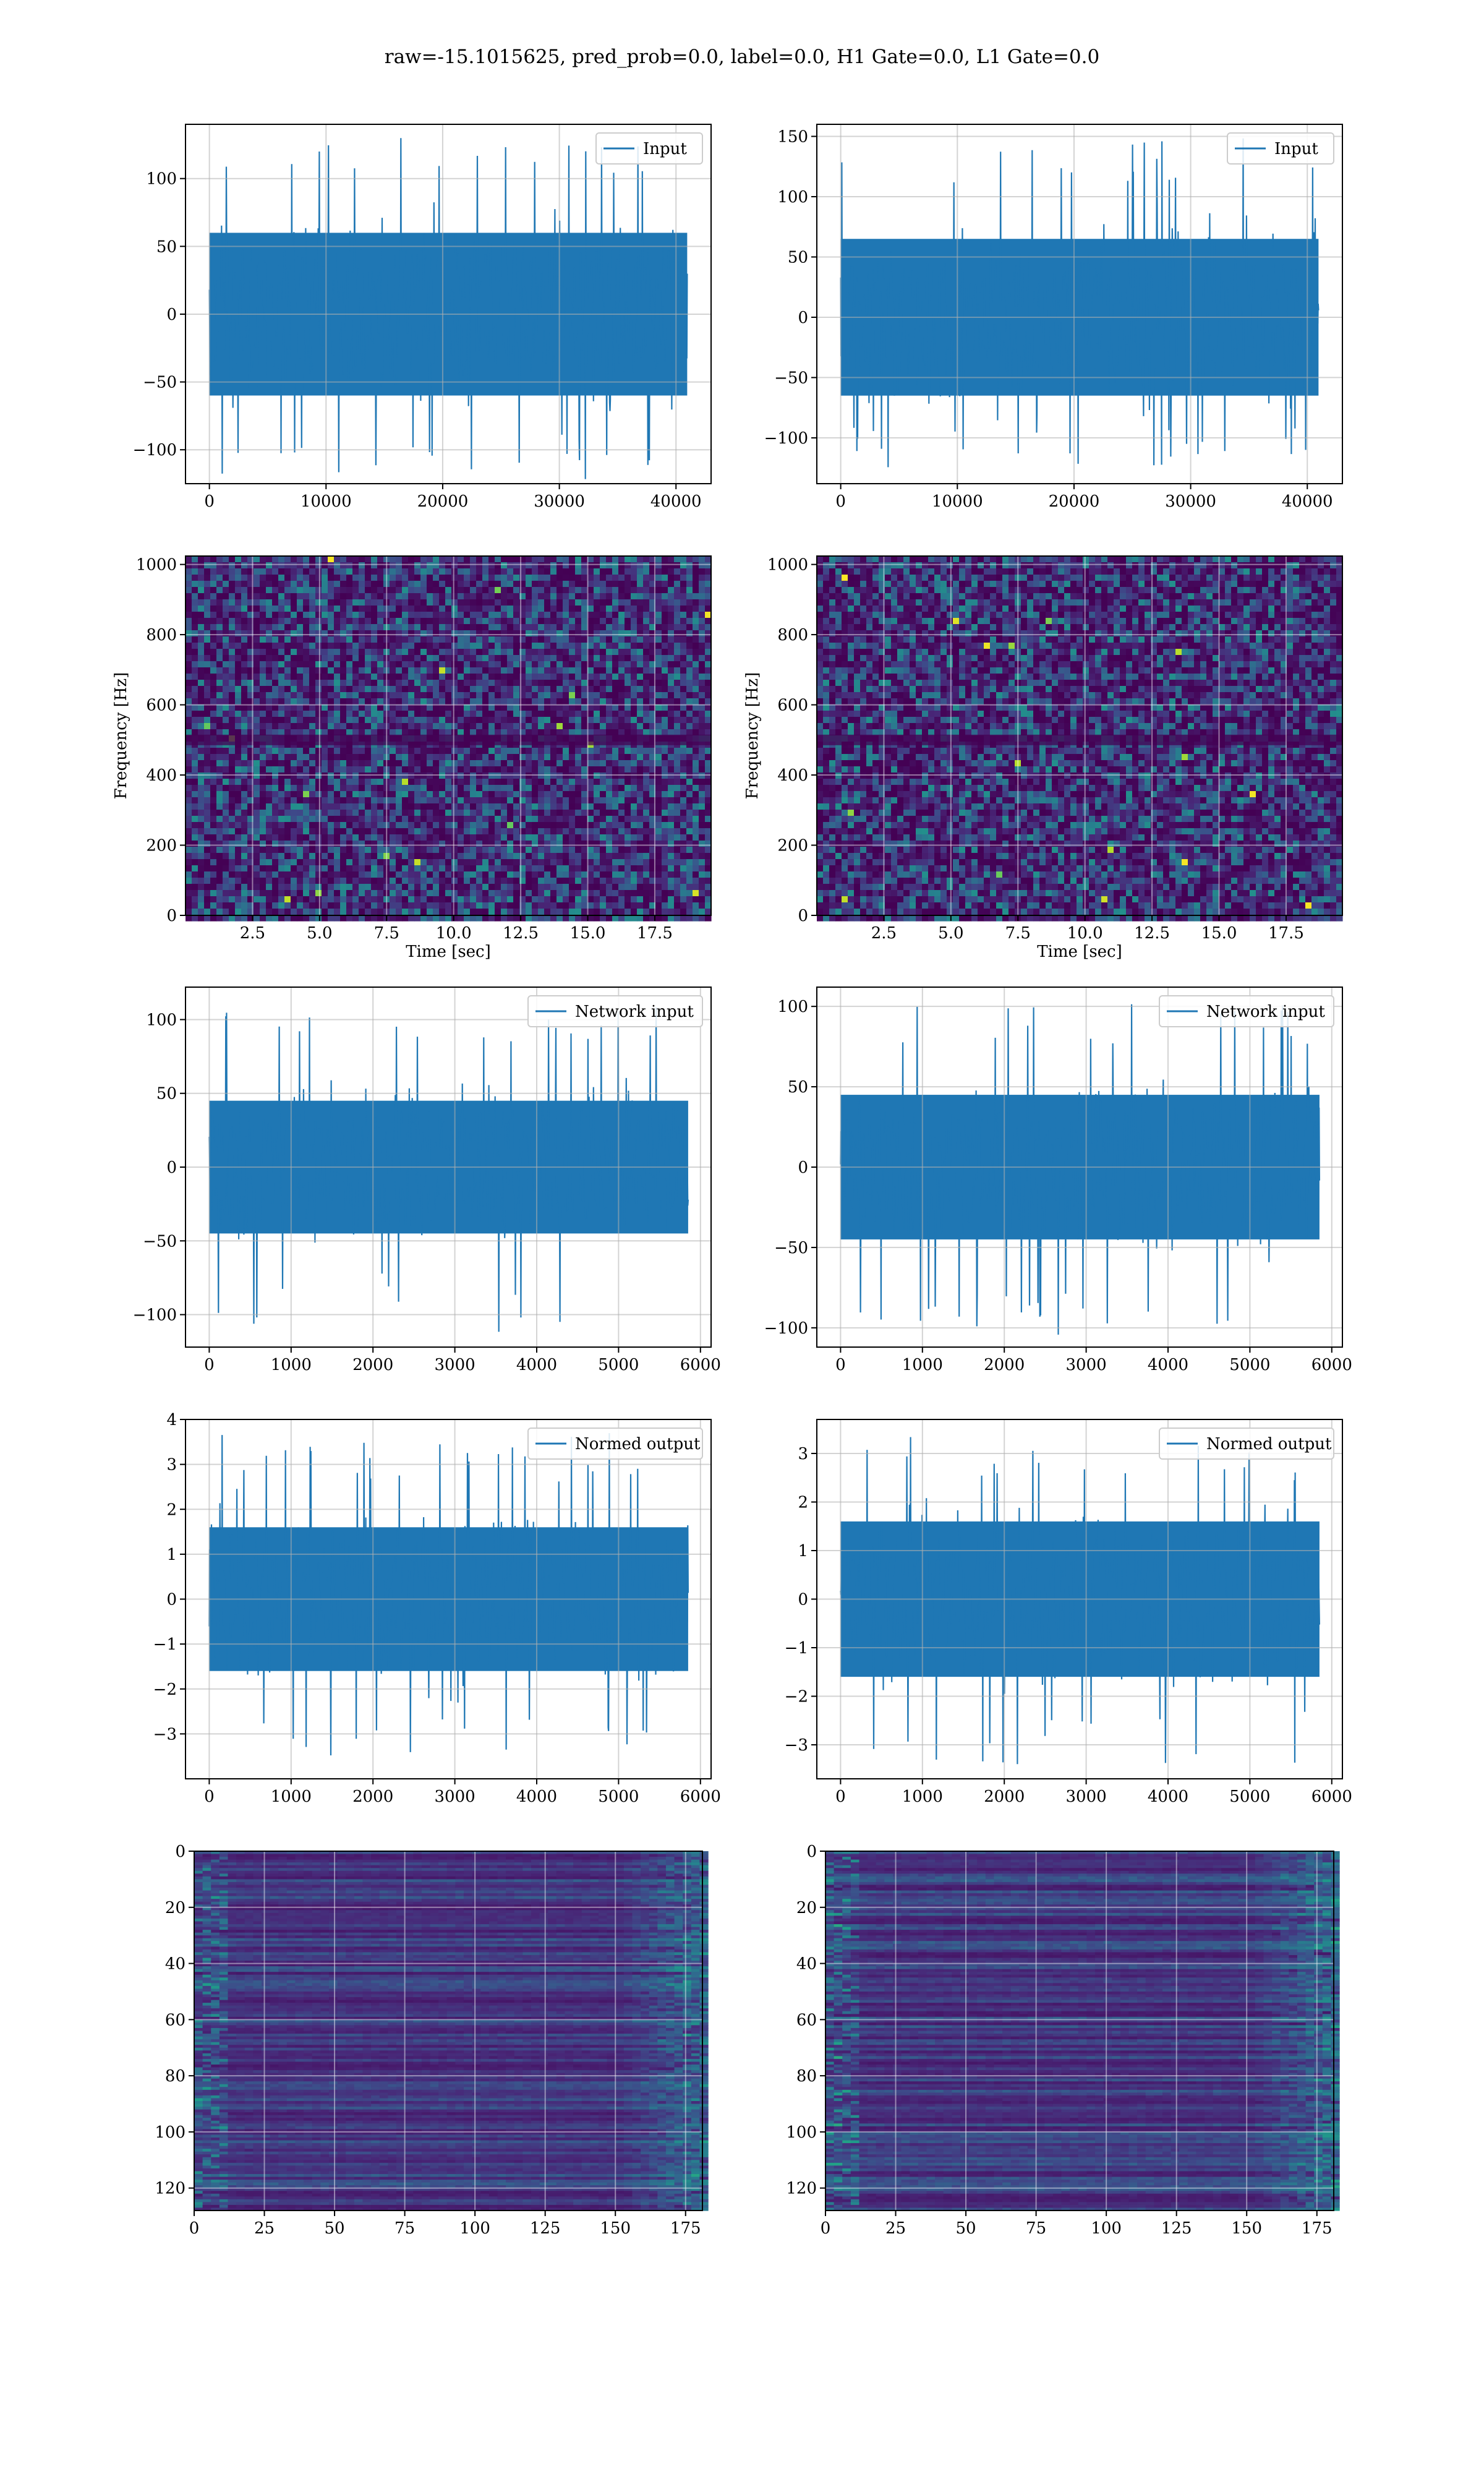  Describe the element at coordinates (443, 501) in the screenshot. I see `x-tick-label: 20000` at that location.